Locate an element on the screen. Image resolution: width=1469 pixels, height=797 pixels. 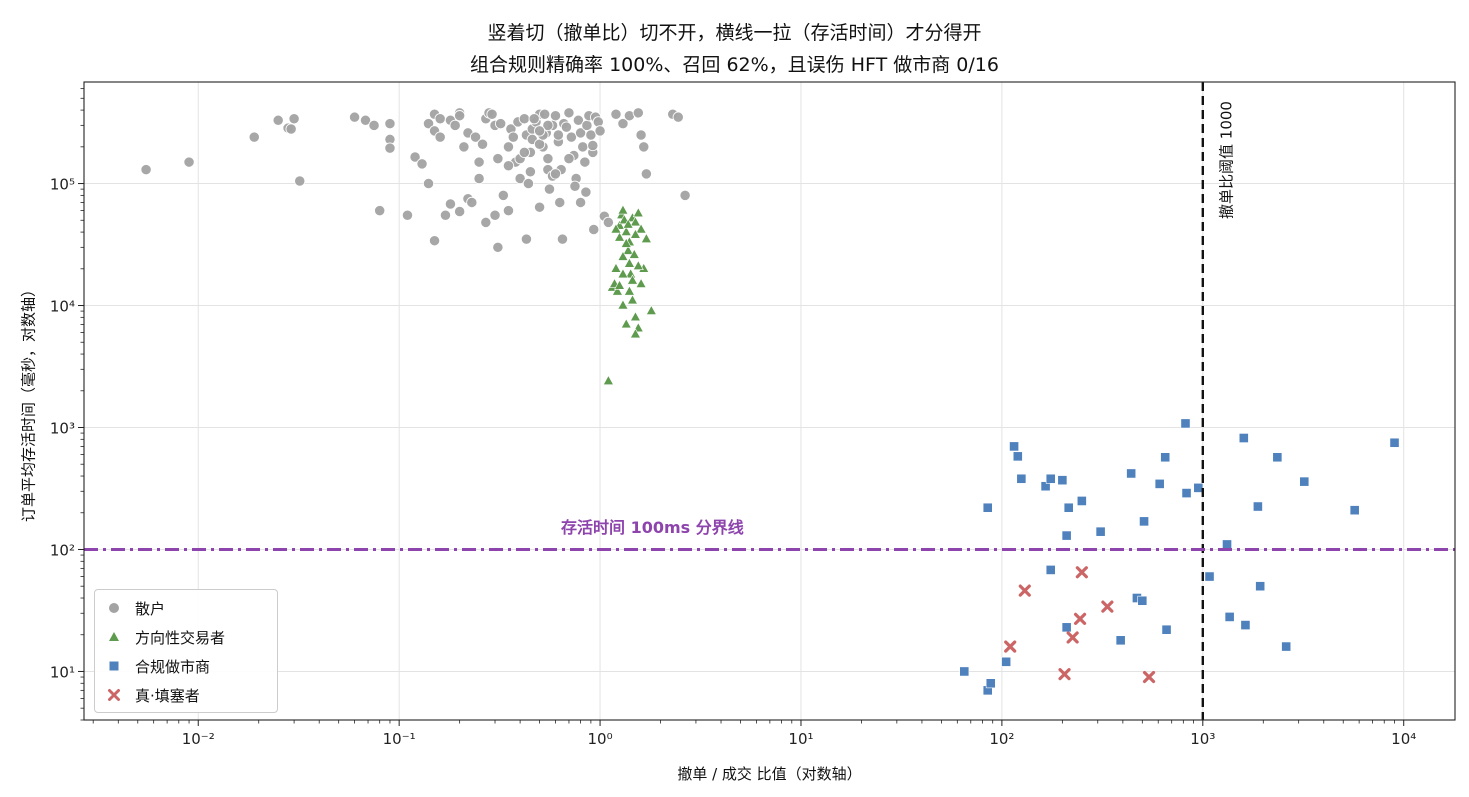
legend-label: 合规做市商 is located at coordinates (173, 666).